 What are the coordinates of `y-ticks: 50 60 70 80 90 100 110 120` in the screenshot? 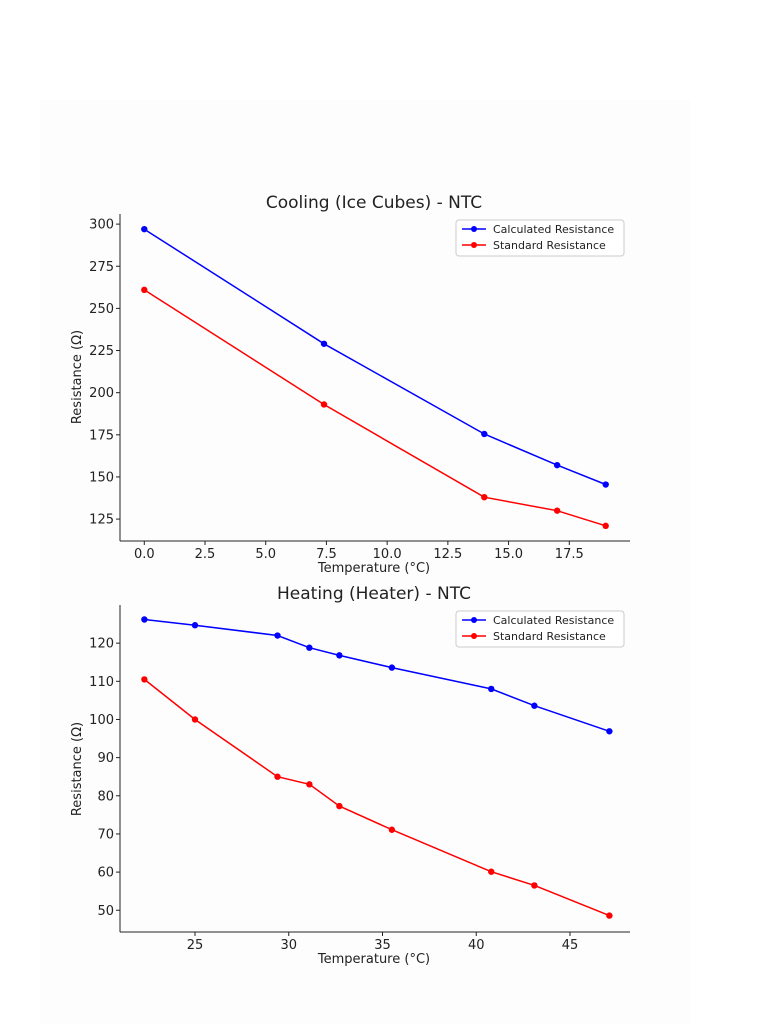 It's located at (104, 778).